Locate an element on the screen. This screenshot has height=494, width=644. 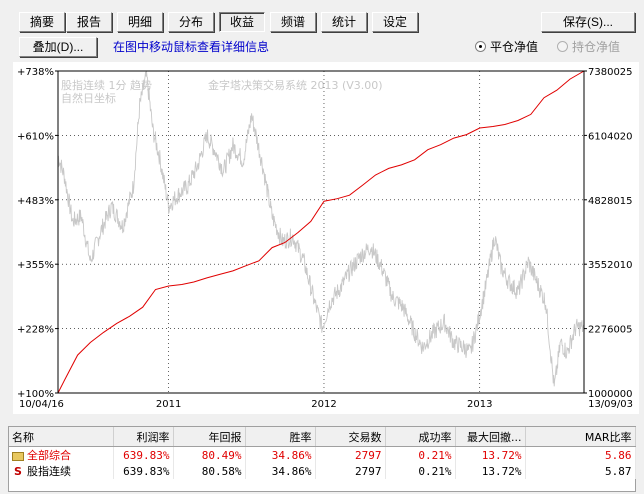
x-axis: 10/04/16 2011 2012 2013 13/09/03 is located at coordinates (326, 404).